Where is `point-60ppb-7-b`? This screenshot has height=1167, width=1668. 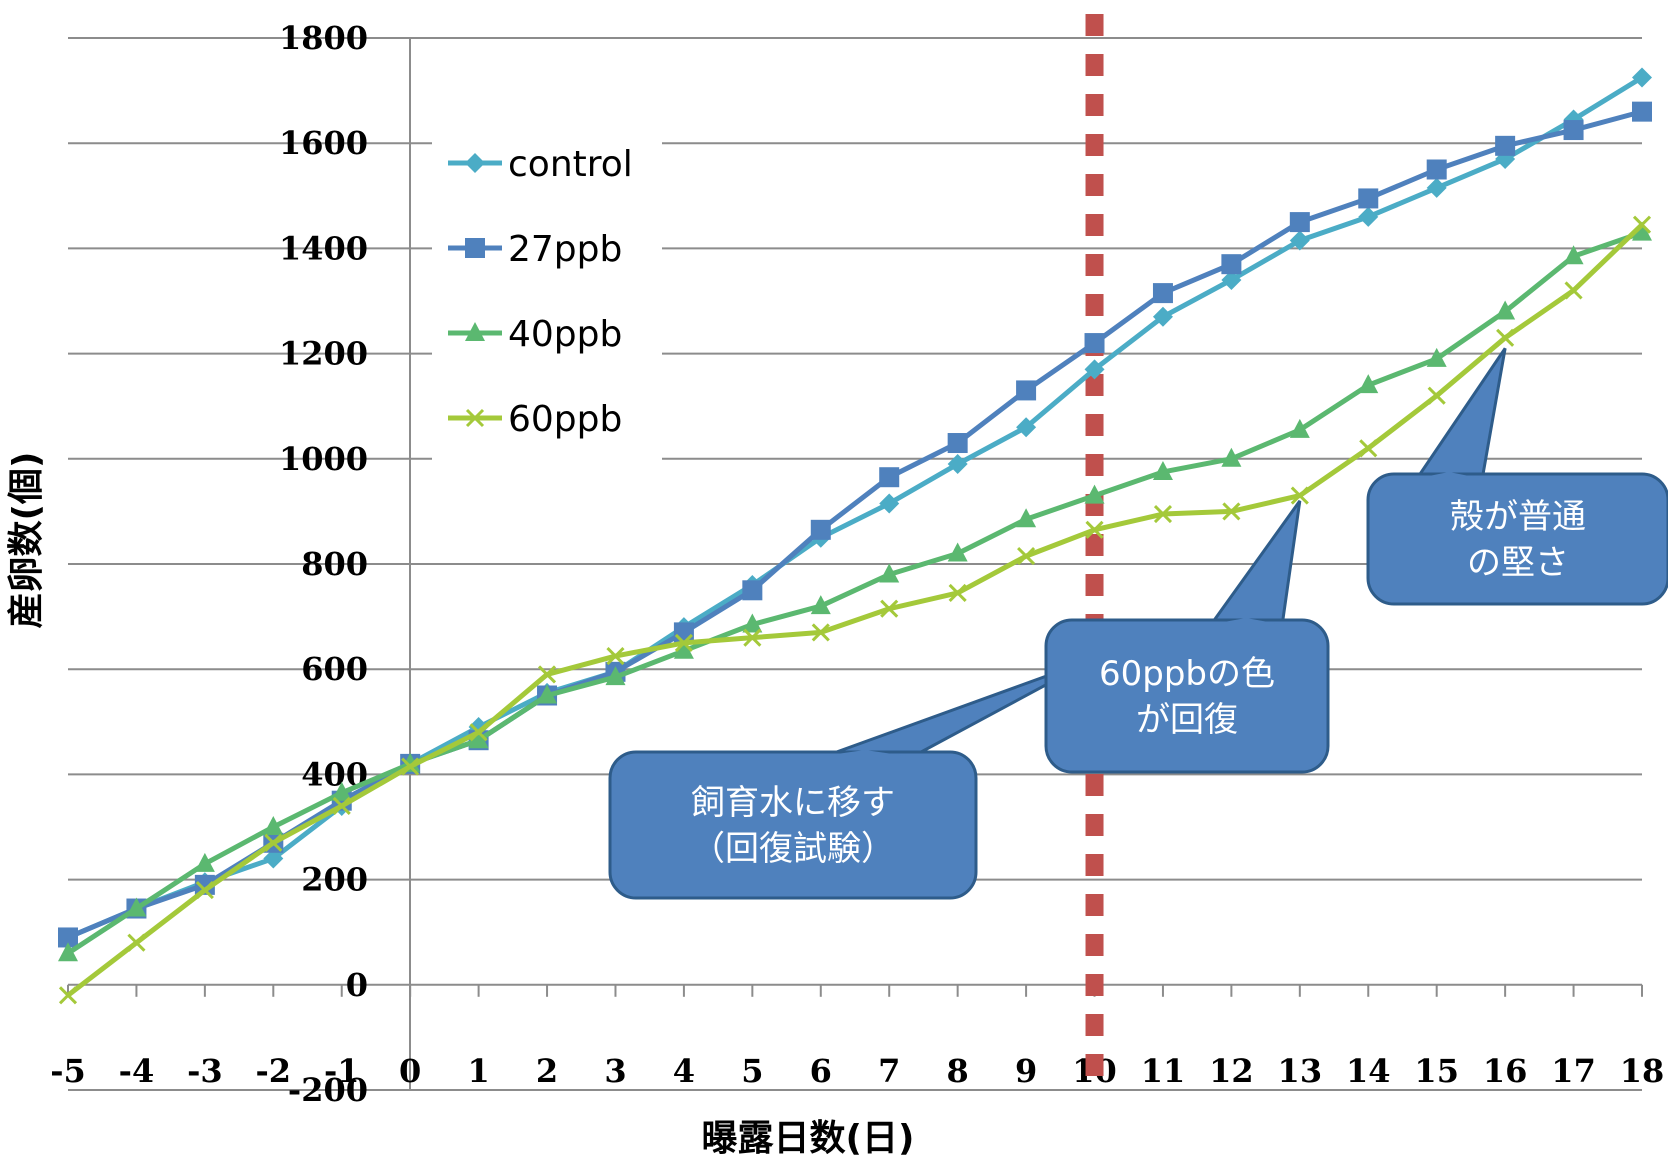 point-60ppb-7-b is located at coordinates (889, 608).